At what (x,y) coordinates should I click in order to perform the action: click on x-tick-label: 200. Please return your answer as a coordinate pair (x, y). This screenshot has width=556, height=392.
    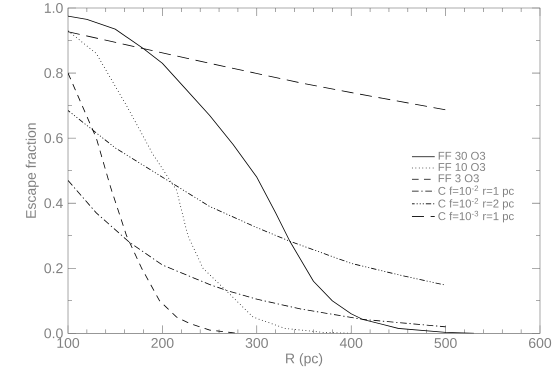
    Looking at the image, I should click on (162, 343).